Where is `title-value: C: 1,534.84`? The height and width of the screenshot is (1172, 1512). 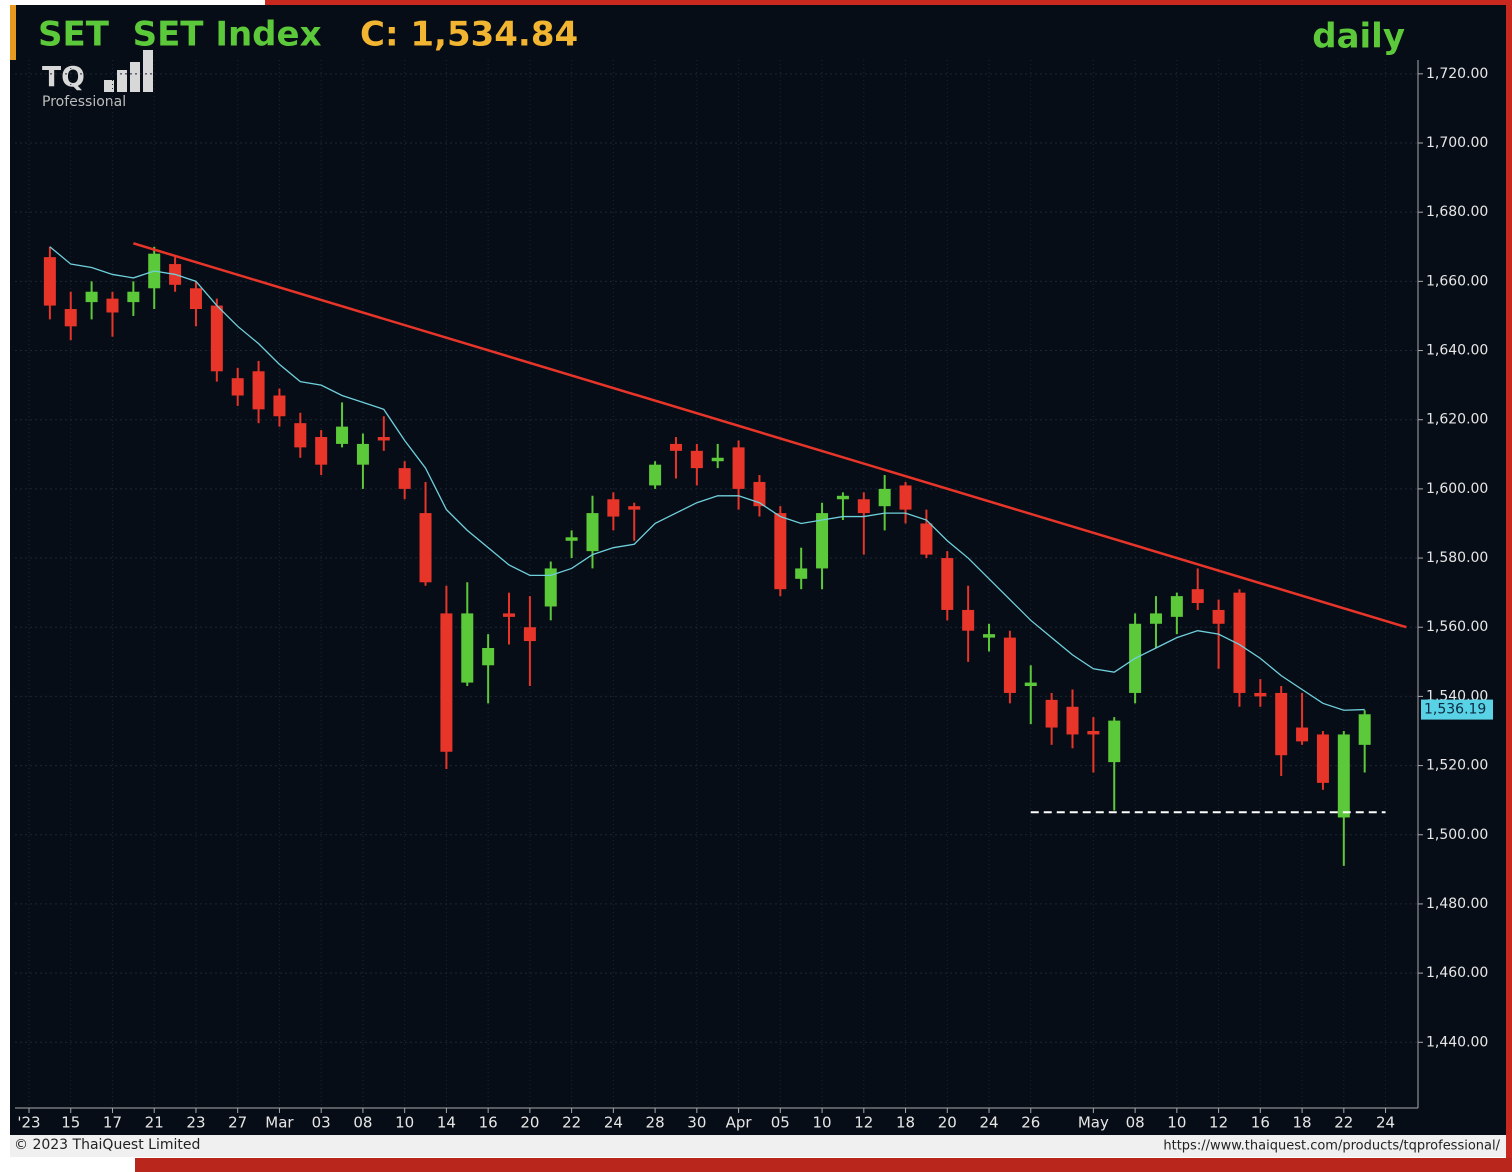 title-value: C: 1,534.84 is located at coordinates (469, 35).